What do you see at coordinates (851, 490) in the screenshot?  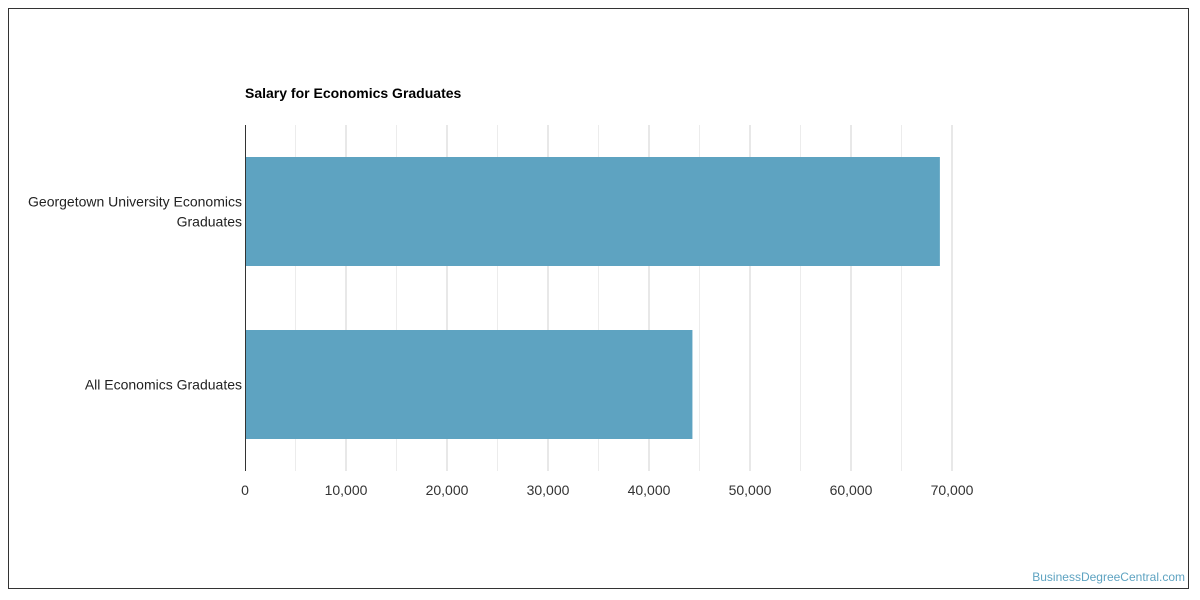 I see `x-tick-label: 60,000` at bounding box center [851, 490].